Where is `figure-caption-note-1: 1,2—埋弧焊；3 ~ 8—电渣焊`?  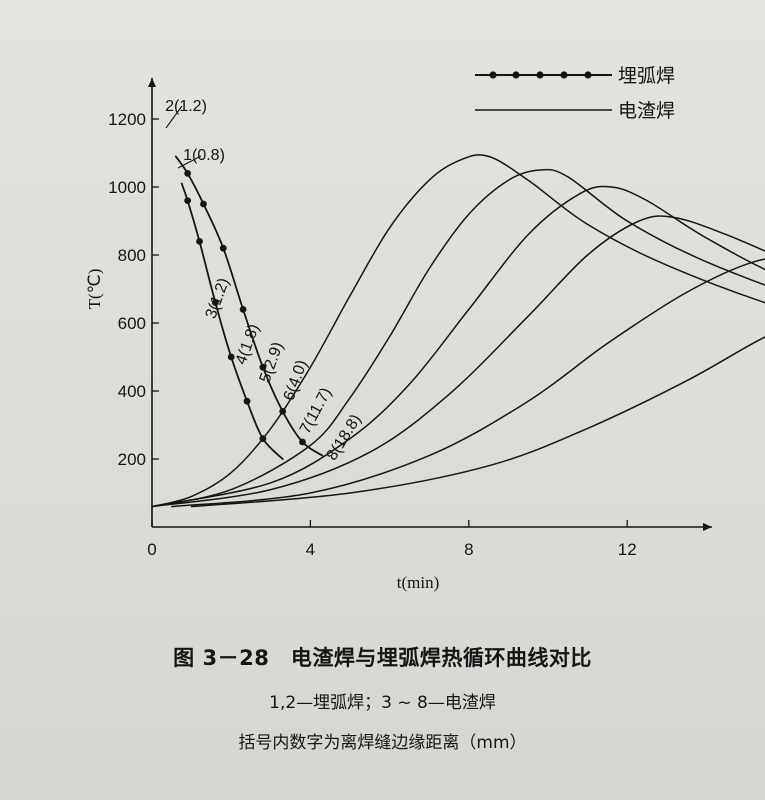
figure-caption-note-1: 1,2—埋弧焊；3 ~ 8—电渣焊 is located at coordinates (382, 703).